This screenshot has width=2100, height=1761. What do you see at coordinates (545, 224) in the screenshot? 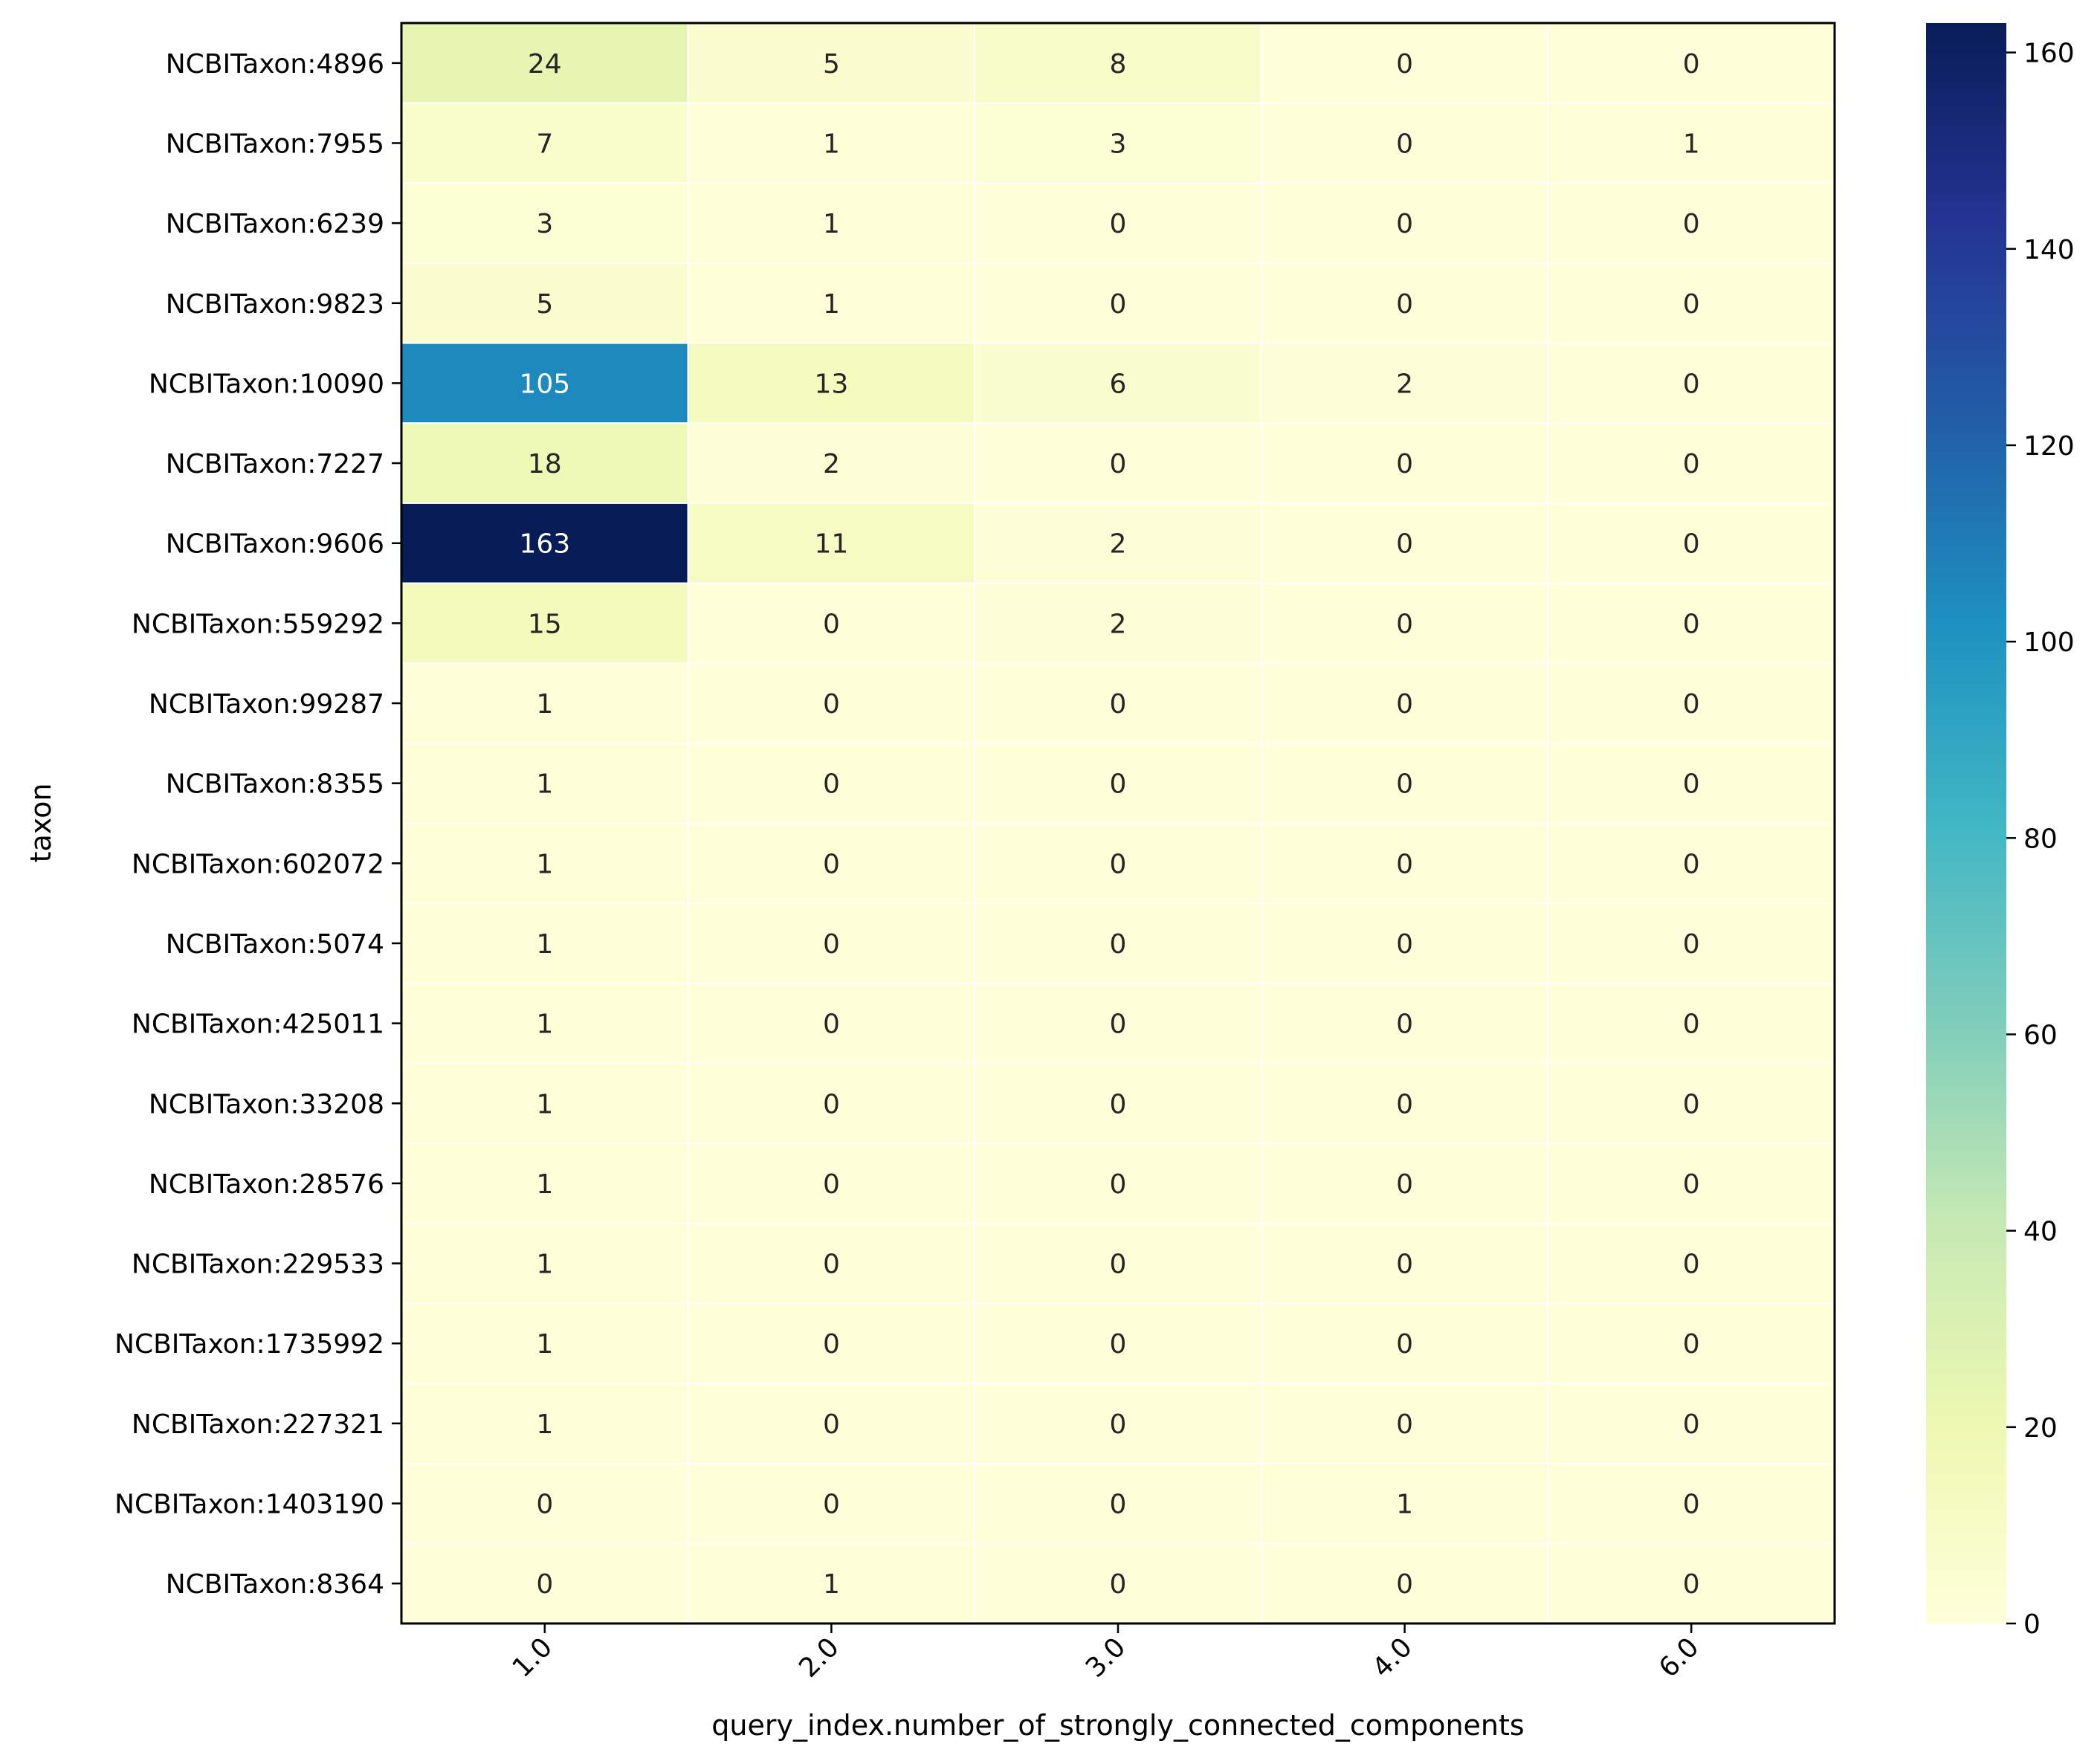
I see `heatmap-cell-label: 3` at bounding box center [545, 224].